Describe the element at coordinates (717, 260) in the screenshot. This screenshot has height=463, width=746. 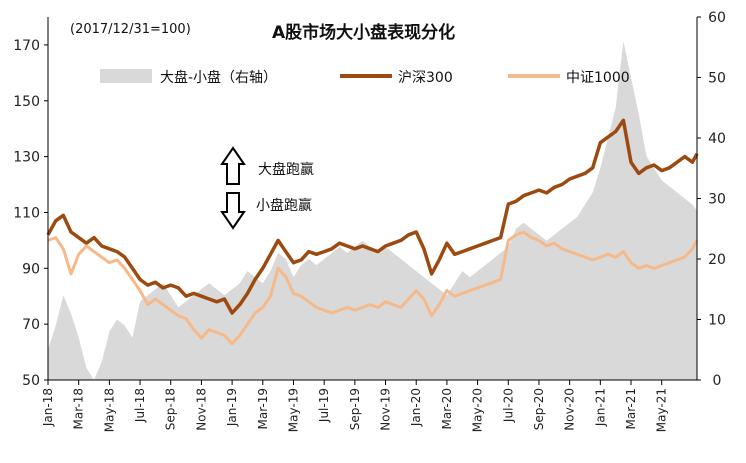
I see `right-tick-label: 20` at that location.